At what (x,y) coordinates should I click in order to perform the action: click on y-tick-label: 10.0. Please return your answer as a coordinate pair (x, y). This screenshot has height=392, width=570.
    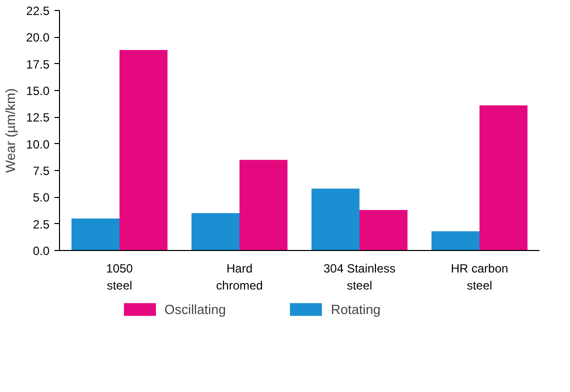
    Looking at the image, I should click on (38, 144).